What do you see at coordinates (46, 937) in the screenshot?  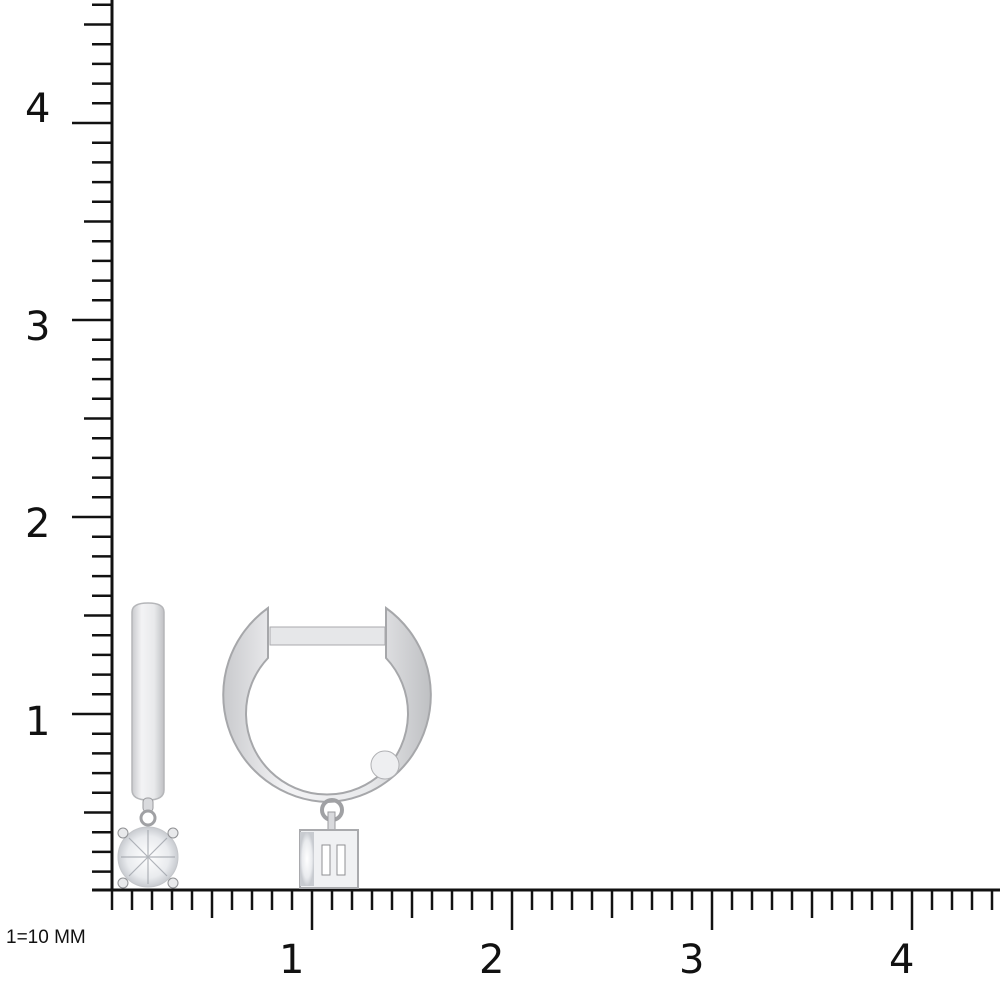 I see `scale-label: 1=10 MM` at bounding box center [46, 937].